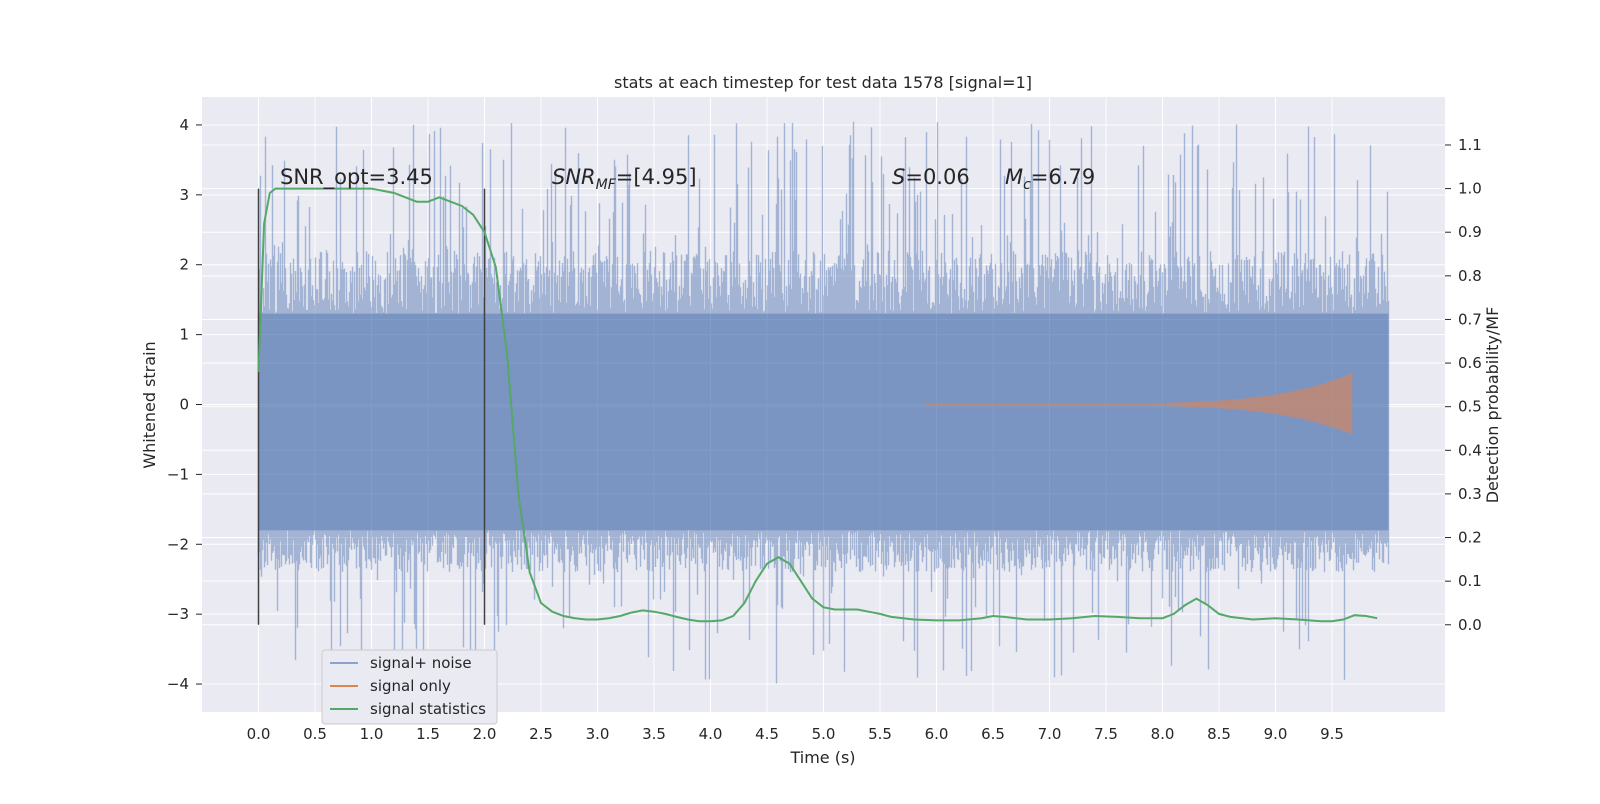 The image size is (1600, 804). Describe the element at coordinates (184, 335) in the screenshot. I see `y-tick-label: 1` at that location.